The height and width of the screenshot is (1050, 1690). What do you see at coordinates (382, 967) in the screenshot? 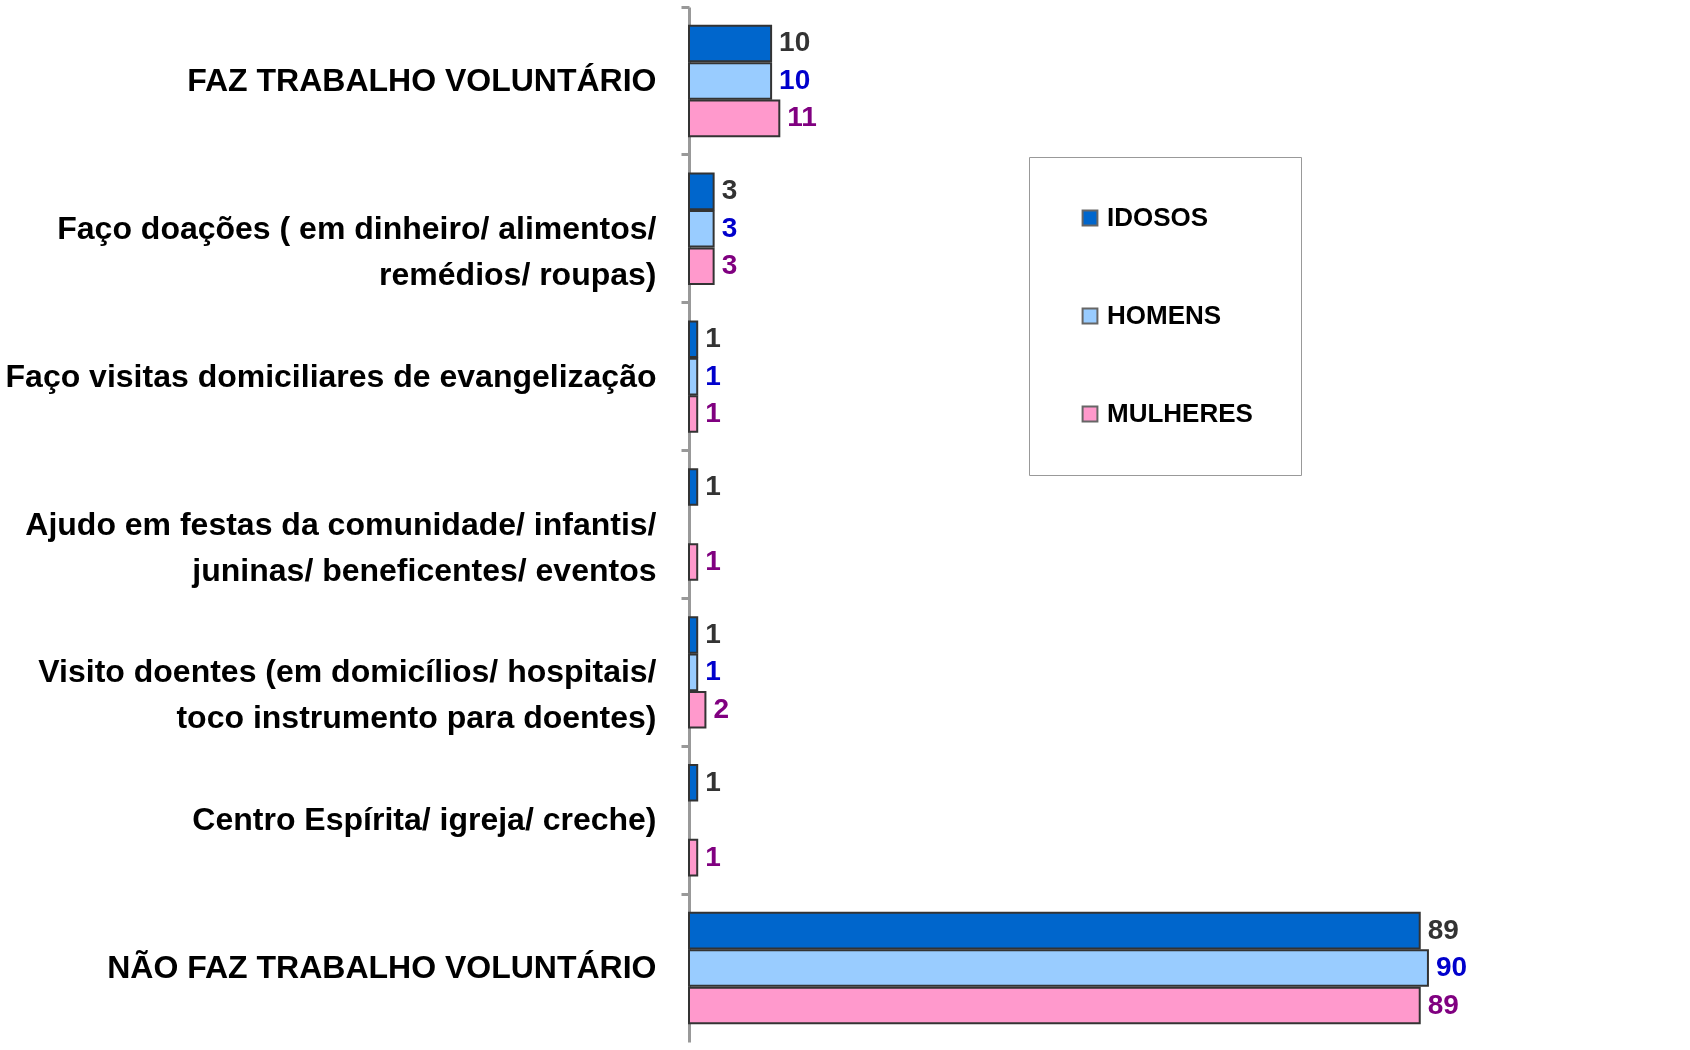
I see `y-tick-label: NÃO FAZ TRABALHO VOLUNTÁRIO` at bounding box center [382, 967].